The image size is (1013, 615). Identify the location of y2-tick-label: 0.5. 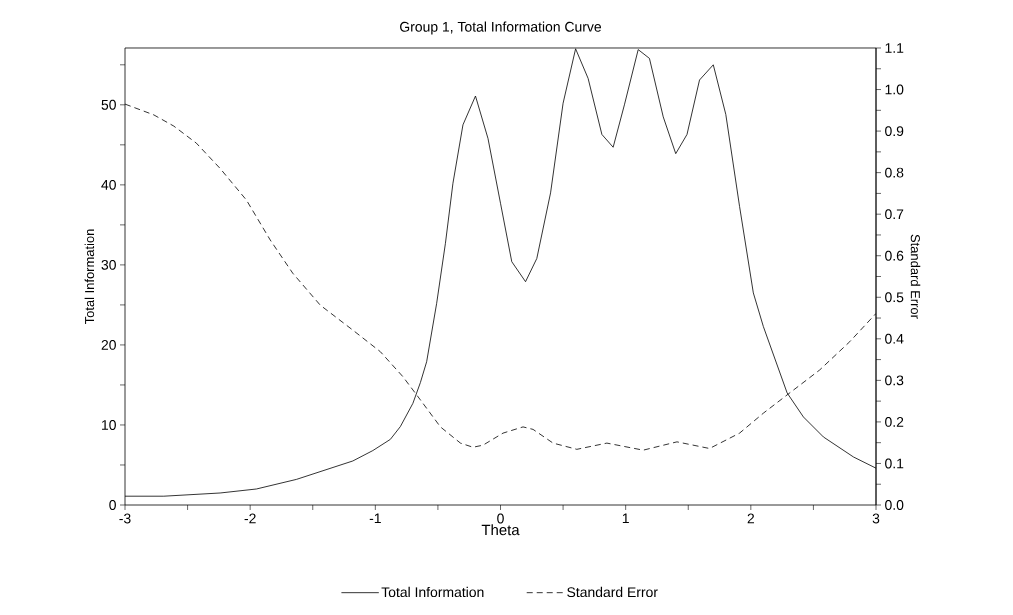
(894, 297).